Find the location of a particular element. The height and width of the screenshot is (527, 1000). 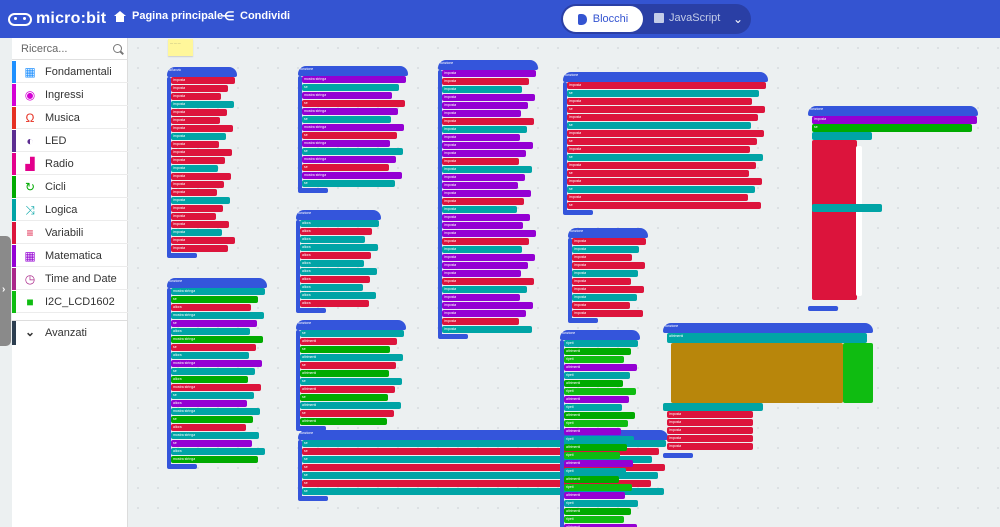

blocks-tab: Blocchi is located at coordinates (603, 19).